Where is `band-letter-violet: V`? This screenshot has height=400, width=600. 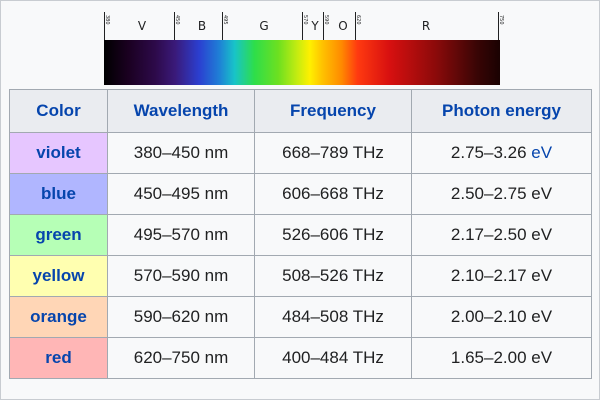 band-letter-violet: V is located at coordinates (142, 26).